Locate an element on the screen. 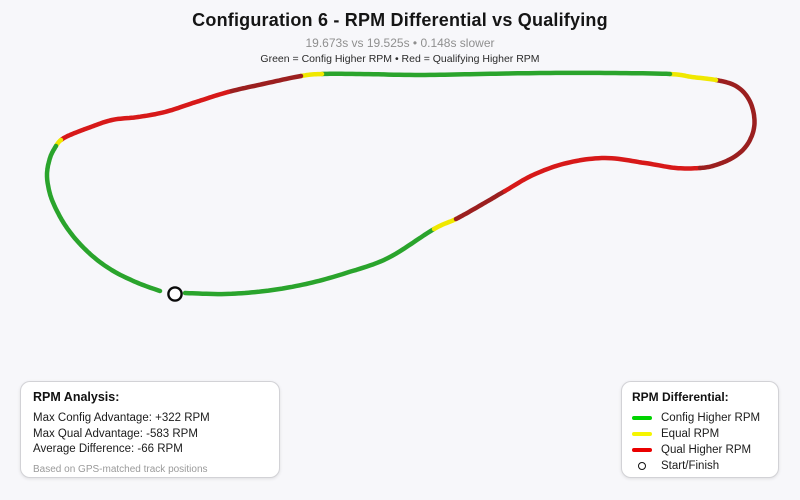 Image resolution: width=800 pixels, height=500 pixels. legend-item-equal: Equal RPM is located at coordinates (700, 433).